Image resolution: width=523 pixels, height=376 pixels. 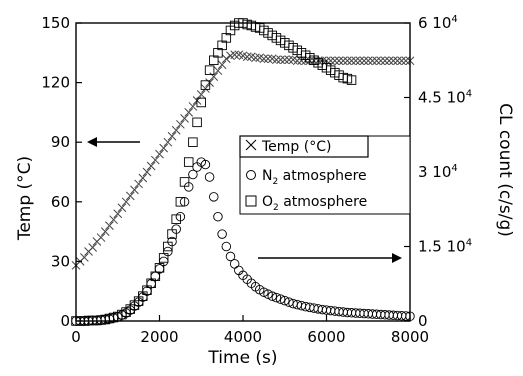 What do you see at coordinates (60, 261) in the screenshot?
I see `y-left-tick-label: 30` at bounding box center [60, 261].